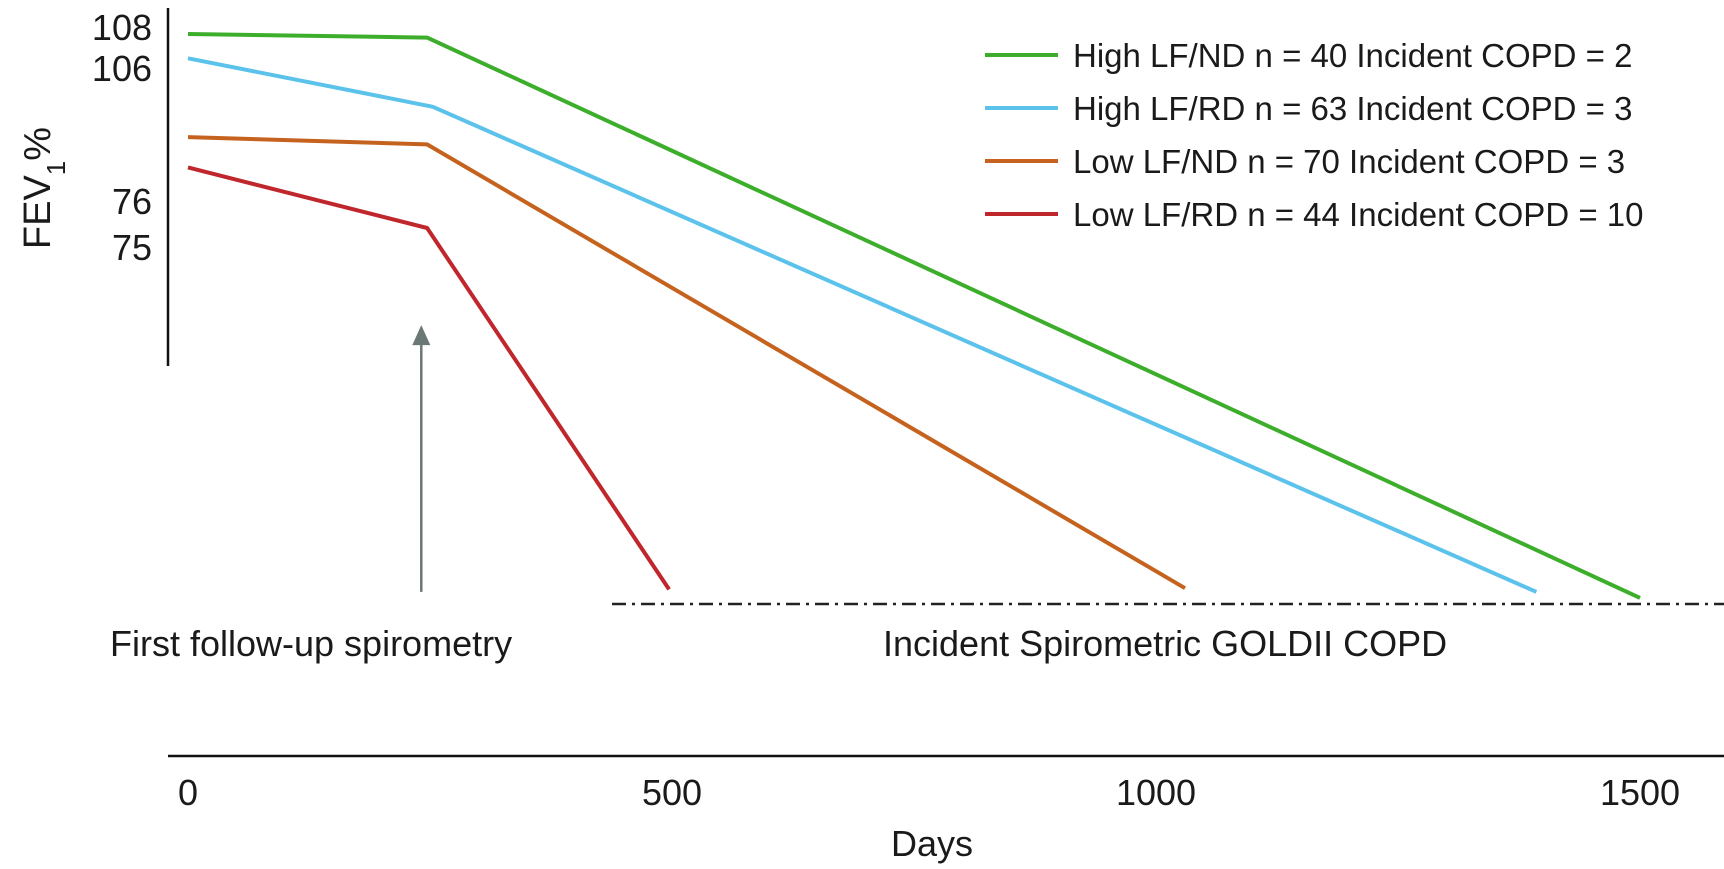  I want to click on x-tick-label: 1500, so click(1640, 792).